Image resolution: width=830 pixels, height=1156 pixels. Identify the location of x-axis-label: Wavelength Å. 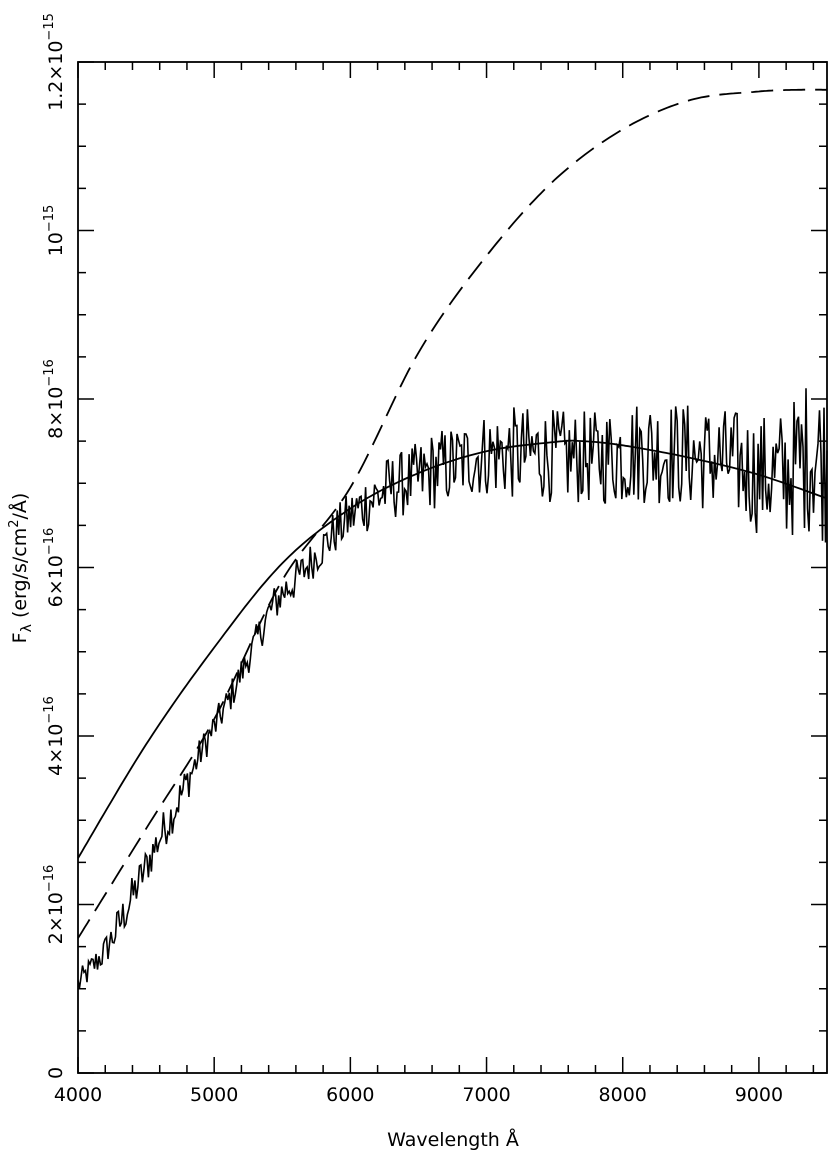
(453, 1139).